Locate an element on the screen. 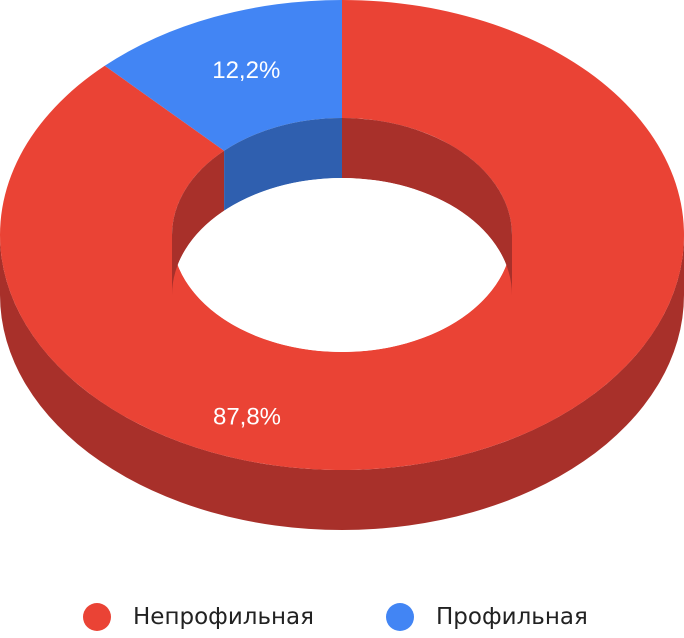 This screenshot has width=684, height=638. legend-item-core: Профильная is located at coordinates (487, 617).